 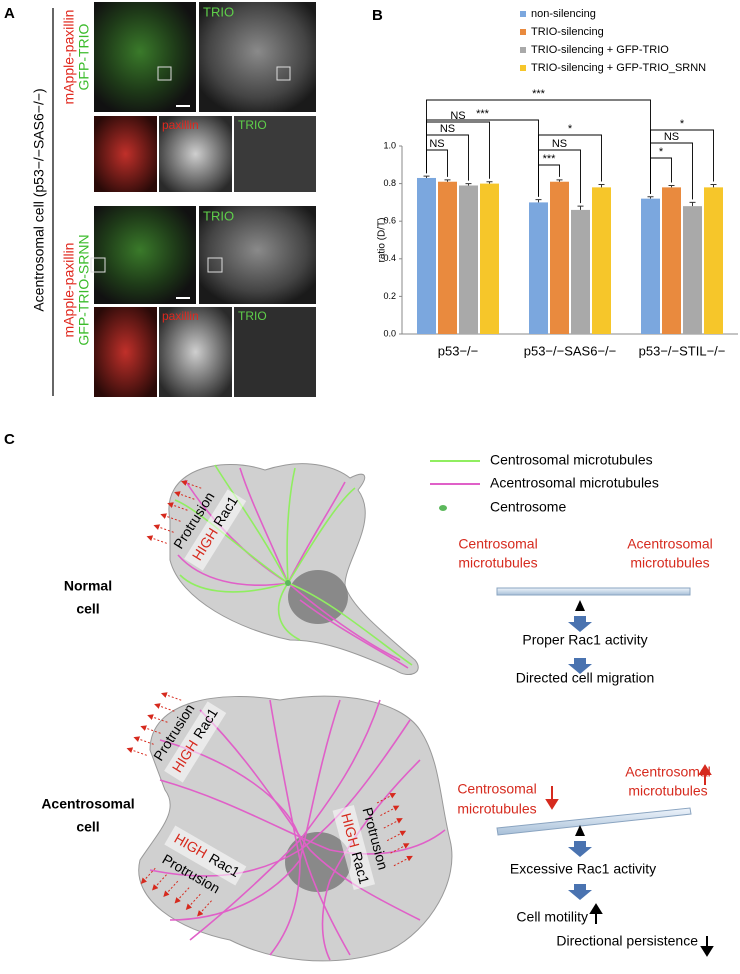 I want to click on y-tick-label: 1.0, so click(x=389, y=145).